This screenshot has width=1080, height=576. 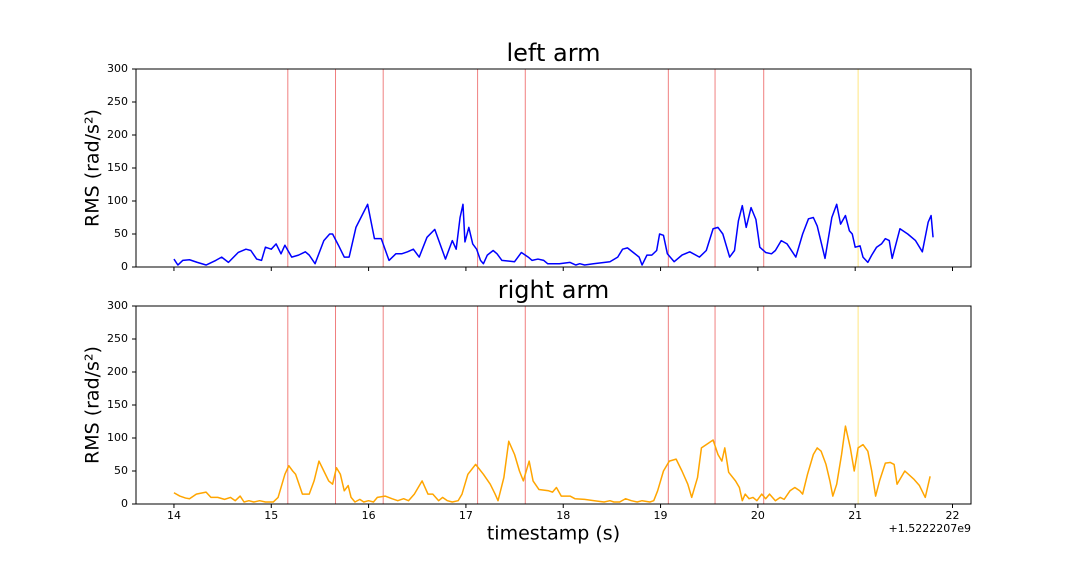 What do you see at coordinates (553, 534) in the screenshot?
I see `x-axis-label: timestamp (s)` at bounding box center [553, 534].